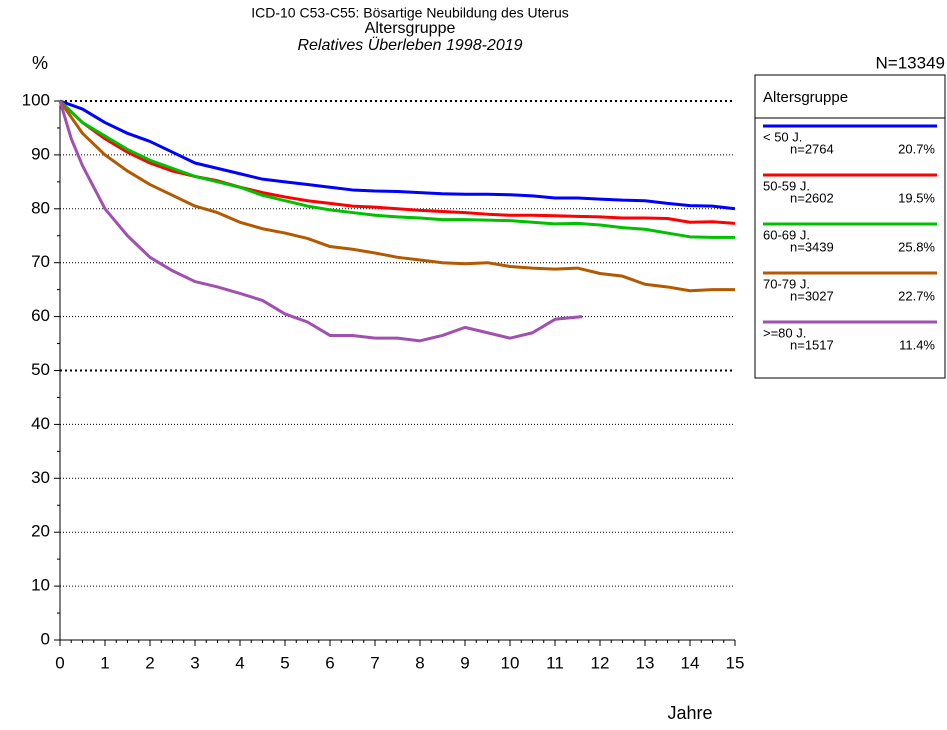 The width and height of the screenshot is (947, 730). Describe the element at coordinates (916, 295) in the screenshot. I see `legend-share: 22.7%` at that location.